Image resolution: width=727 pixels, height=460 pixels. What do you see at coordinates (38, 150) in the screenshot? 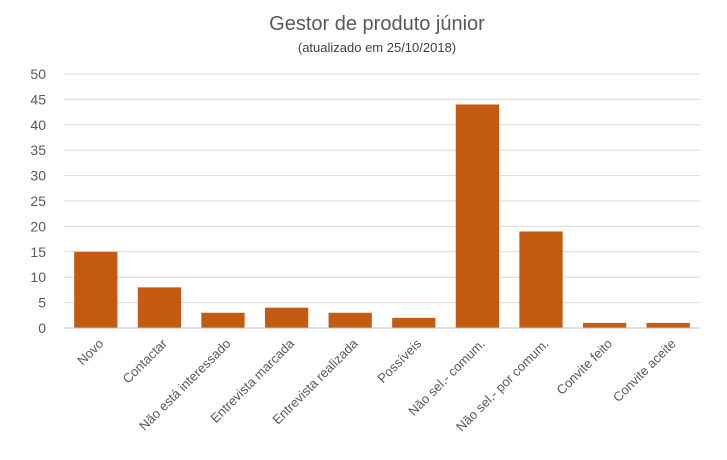
I see `y-tick-label: 35` at bounding box center [38, 150].